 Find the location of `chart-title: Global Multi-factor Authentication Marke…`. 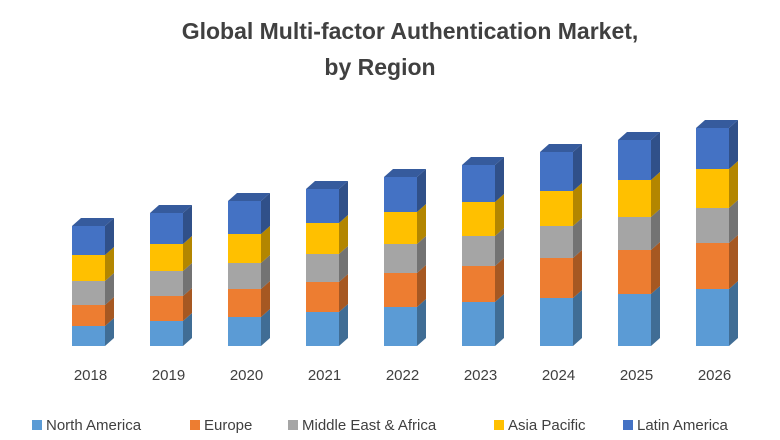

chart-title: Global Multi-factor Authentication Marke… is located at coordinates (410, 31).